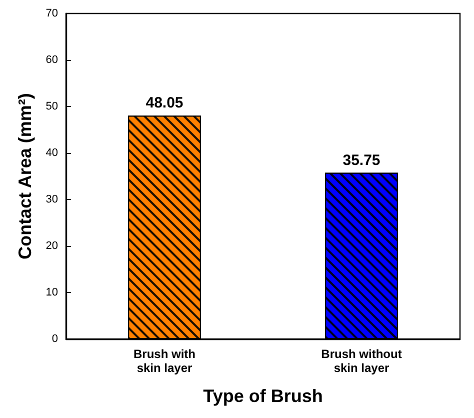  I want to click on y-tick-label: 70, so click(52, 14).